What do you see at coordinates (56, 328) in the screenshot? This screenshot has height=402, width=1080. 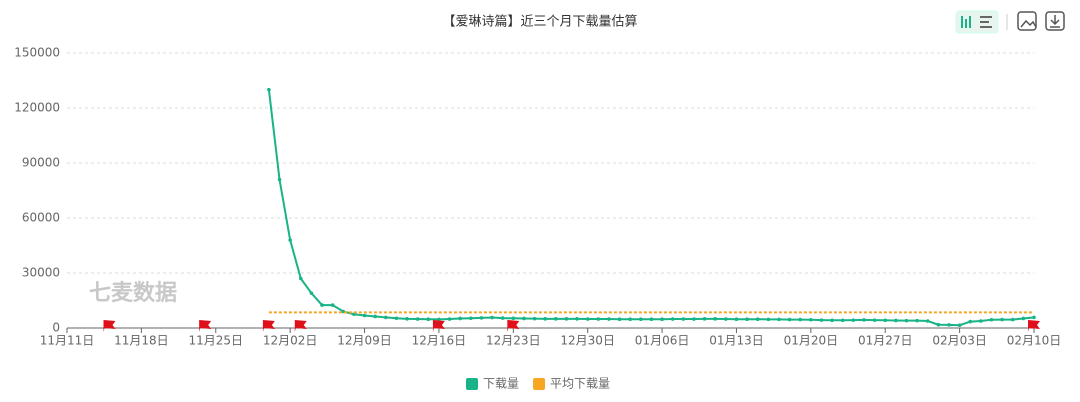 I see `y-tick-label: 0` at bounding box center [56, 328].